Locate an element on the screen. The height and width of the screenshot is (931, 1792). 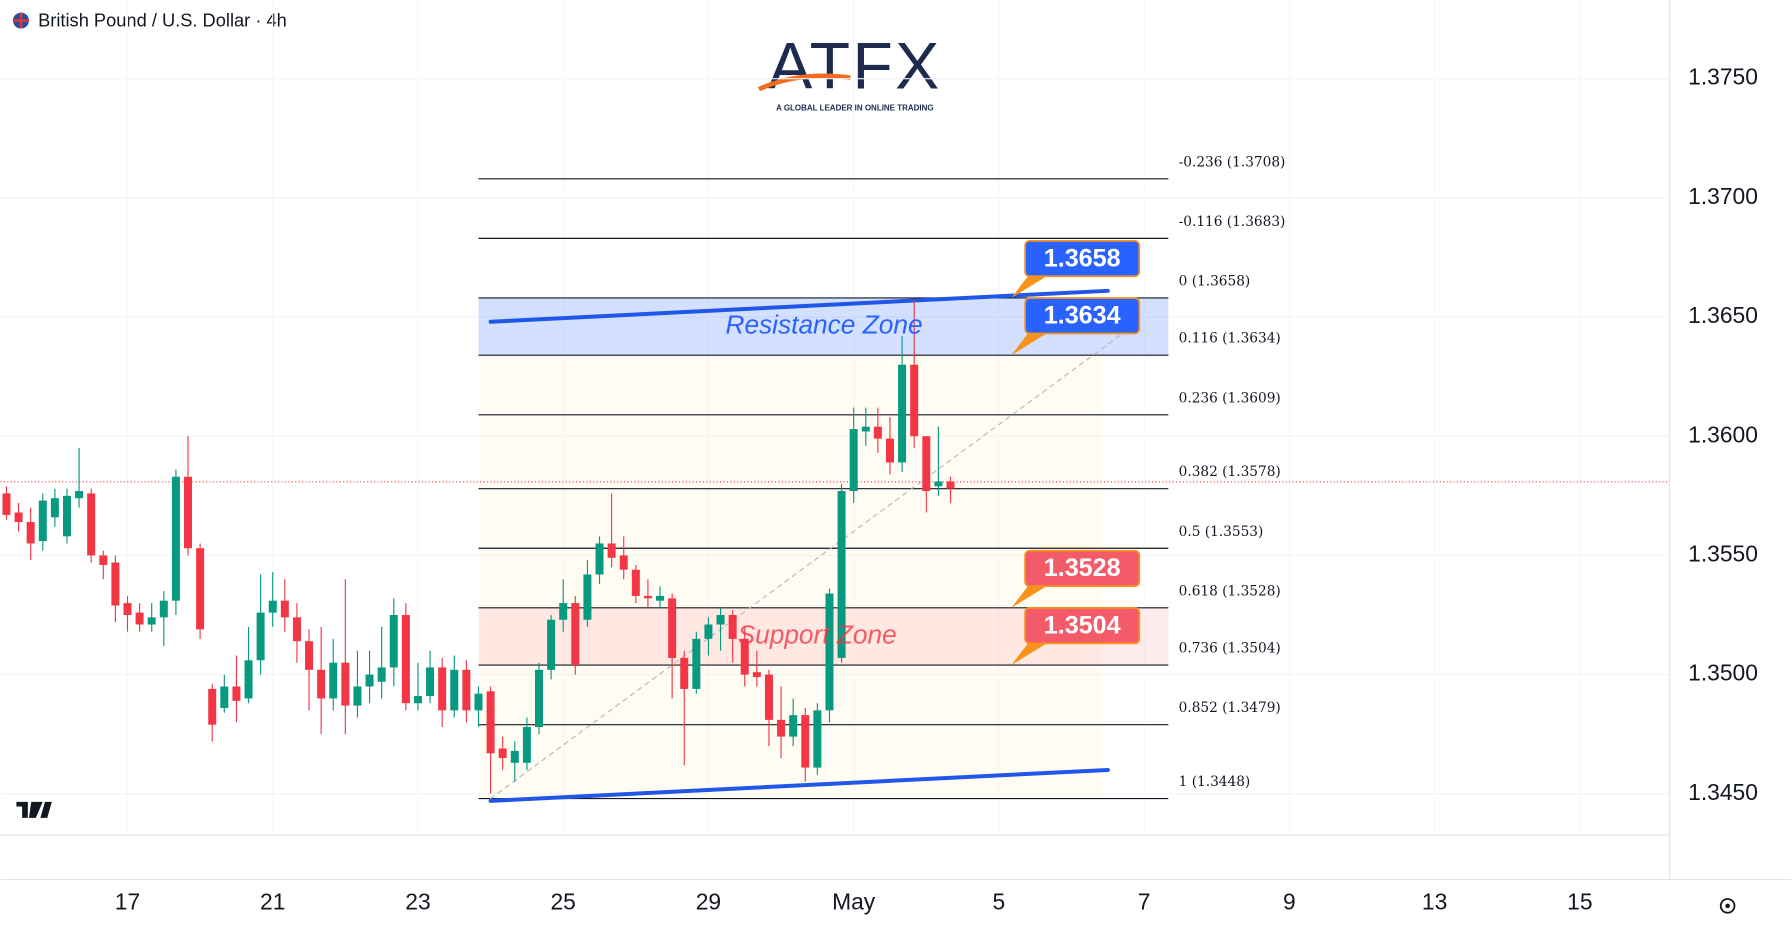
y-tick-label: 1.3700 is located at coordinates (1723, 196).